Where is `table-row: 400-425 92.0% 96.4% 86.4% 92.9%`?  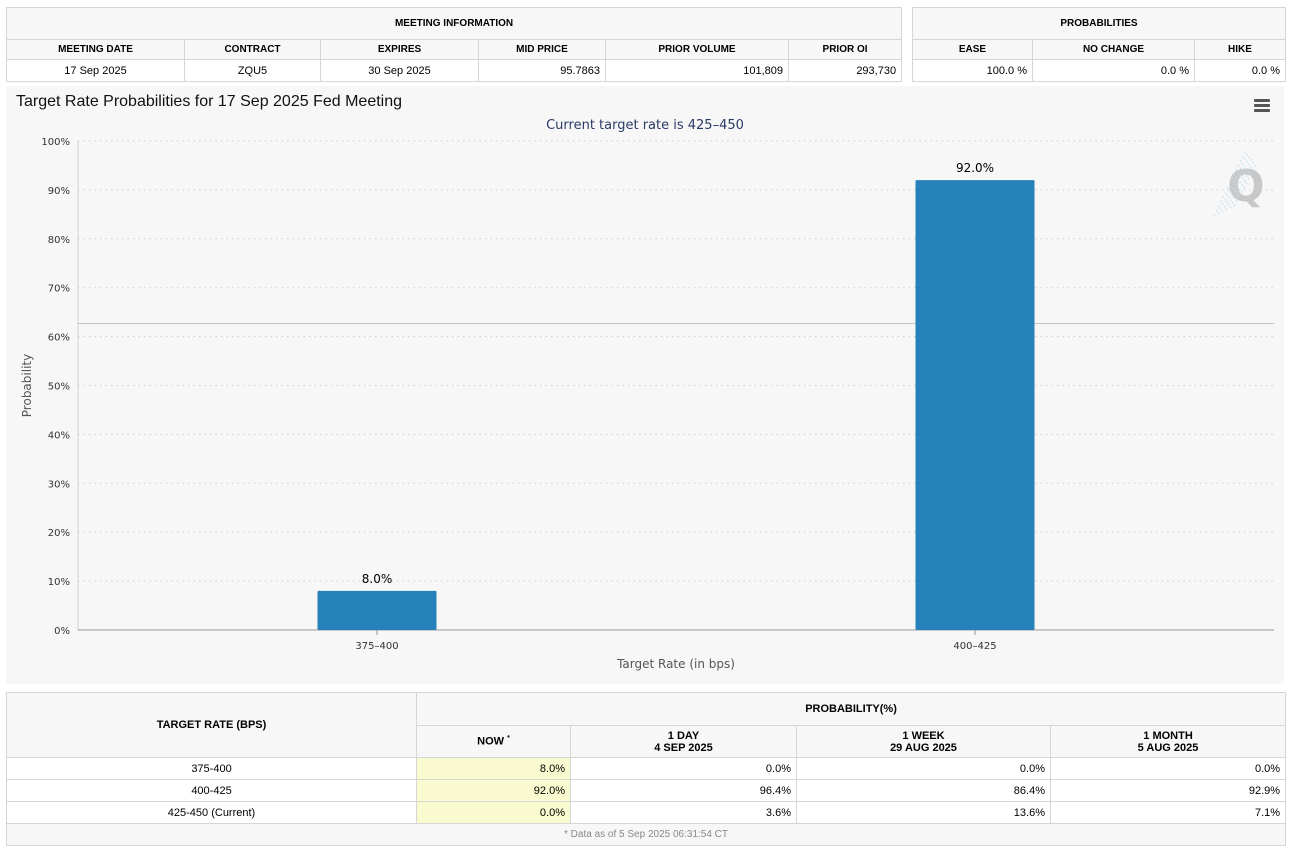 table-row: 400-425 92.0% 96.4% 86.4% 92.9% is located at coordinates (646, 790).